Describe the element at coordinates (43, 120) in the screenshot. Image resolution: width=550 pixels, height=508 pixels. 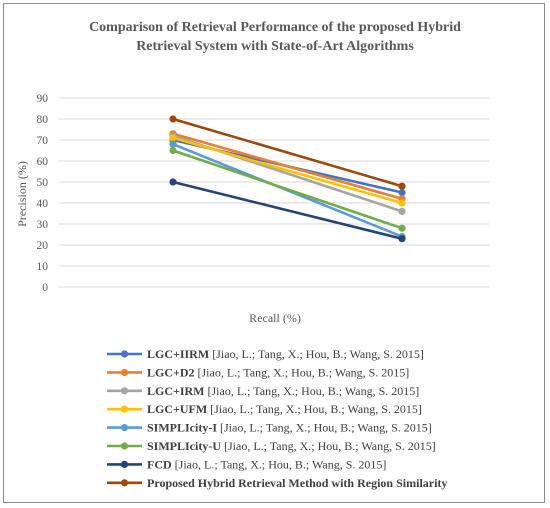
I see `y-tick-label: 80` at that location.